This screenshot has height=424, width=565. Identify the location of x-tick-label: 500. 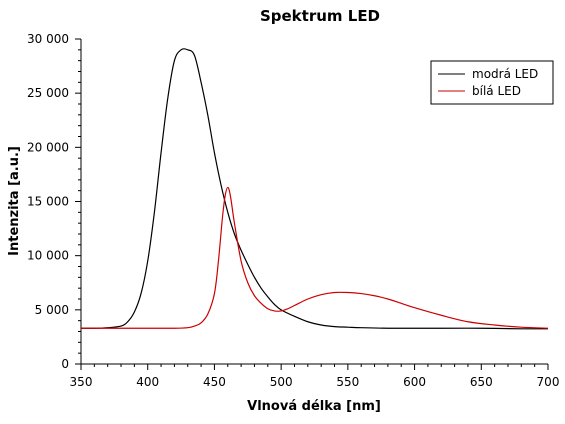
(281, 382).